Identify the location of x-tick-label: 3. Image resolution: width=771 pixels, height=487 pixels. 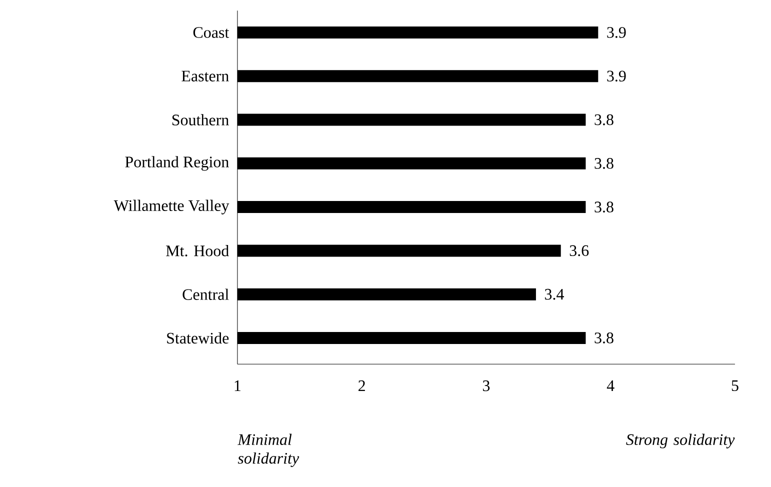
(486, 386).